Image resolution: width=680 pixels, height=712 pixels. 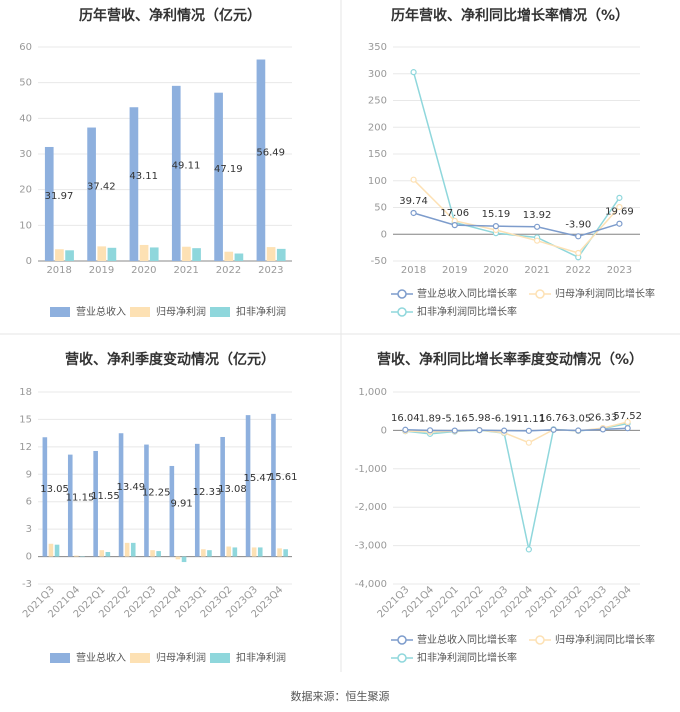 I want to click on y-tick-label: -3,000, so click(x=371, y=546).